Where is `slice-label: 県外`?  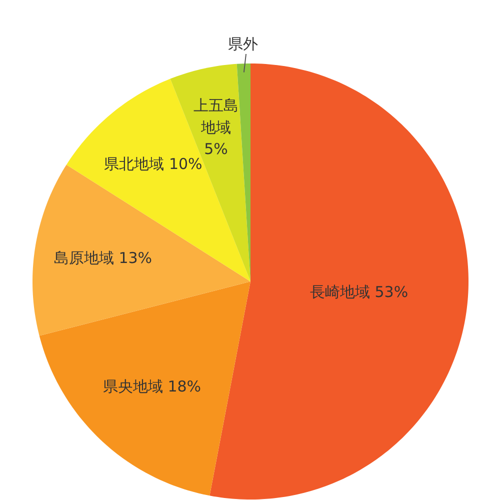 slice-label: 県外 is located at coordinates (243, 43).